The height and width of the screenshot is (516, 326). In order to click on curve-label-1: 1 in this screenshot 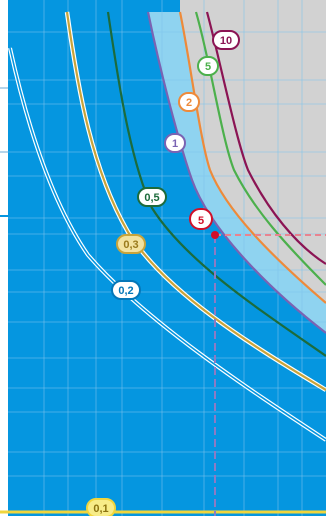, I will do `click(175, 143)`.